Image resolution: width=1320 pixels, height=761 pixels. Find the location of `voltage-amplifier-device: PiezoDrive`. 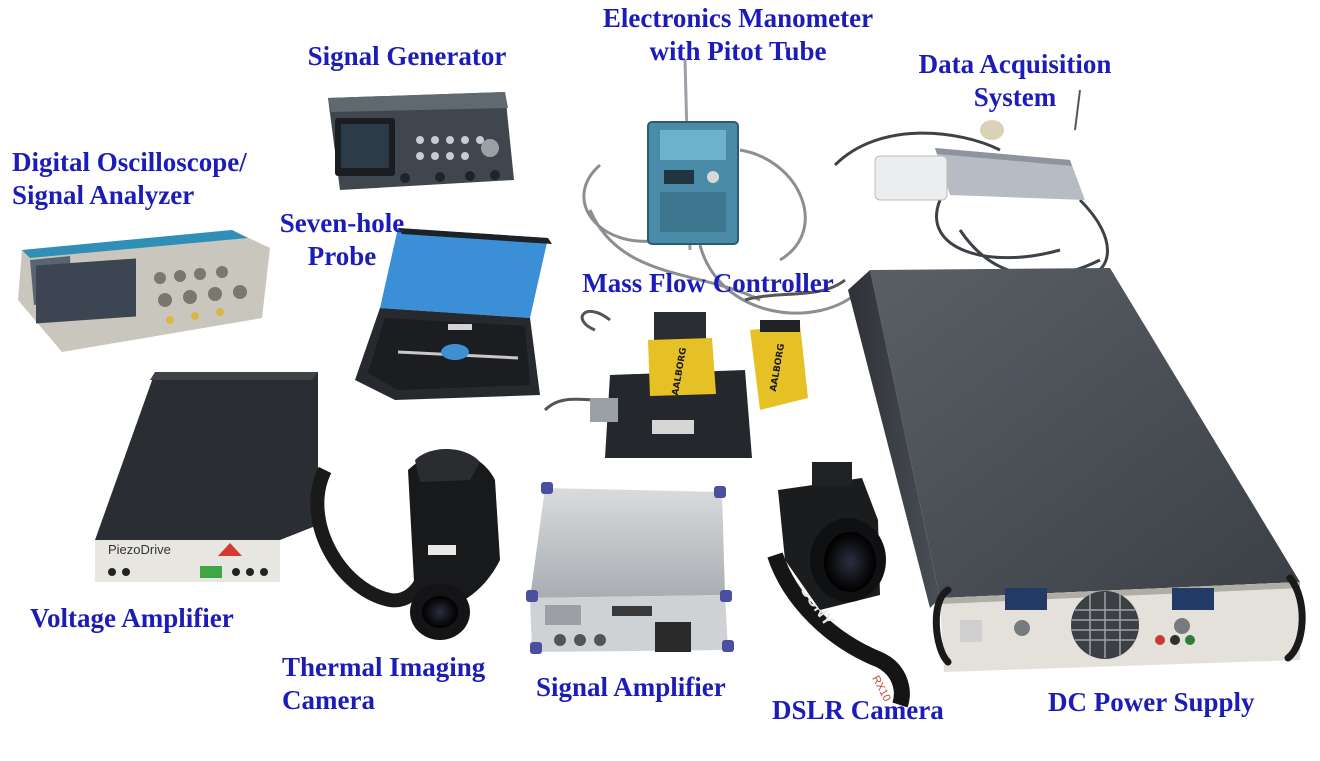

voltage-amplifier-device: PiezoDrive is located at coordinates (206, 477).